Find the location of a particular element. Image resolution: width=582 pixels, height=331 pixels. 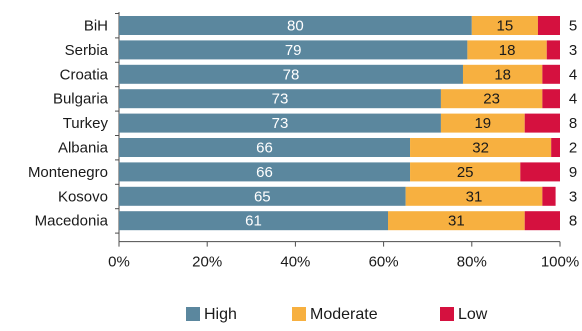

x-tick-label: 20% is located at coordinates (207, 262).